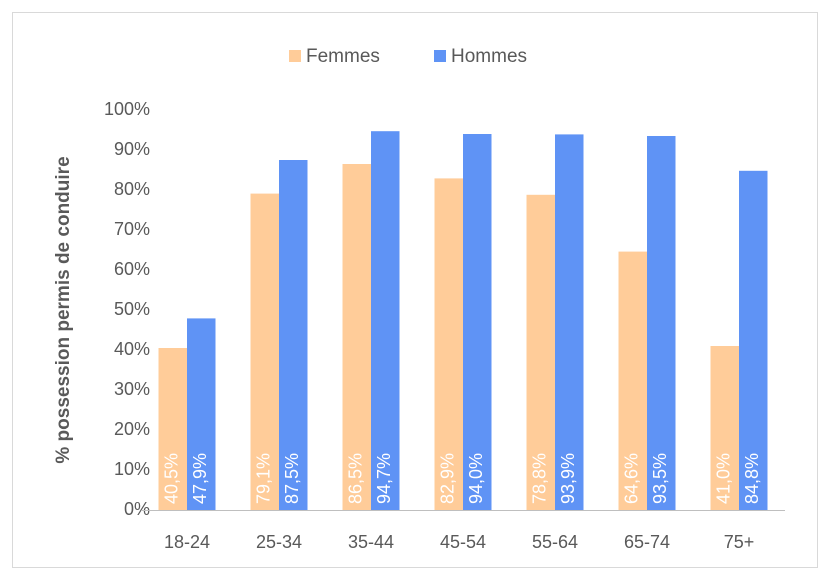 Image resolution: width=829 pixels, height=570 pixels. I want to click on data-label: 93,5%, so click(660, 478).